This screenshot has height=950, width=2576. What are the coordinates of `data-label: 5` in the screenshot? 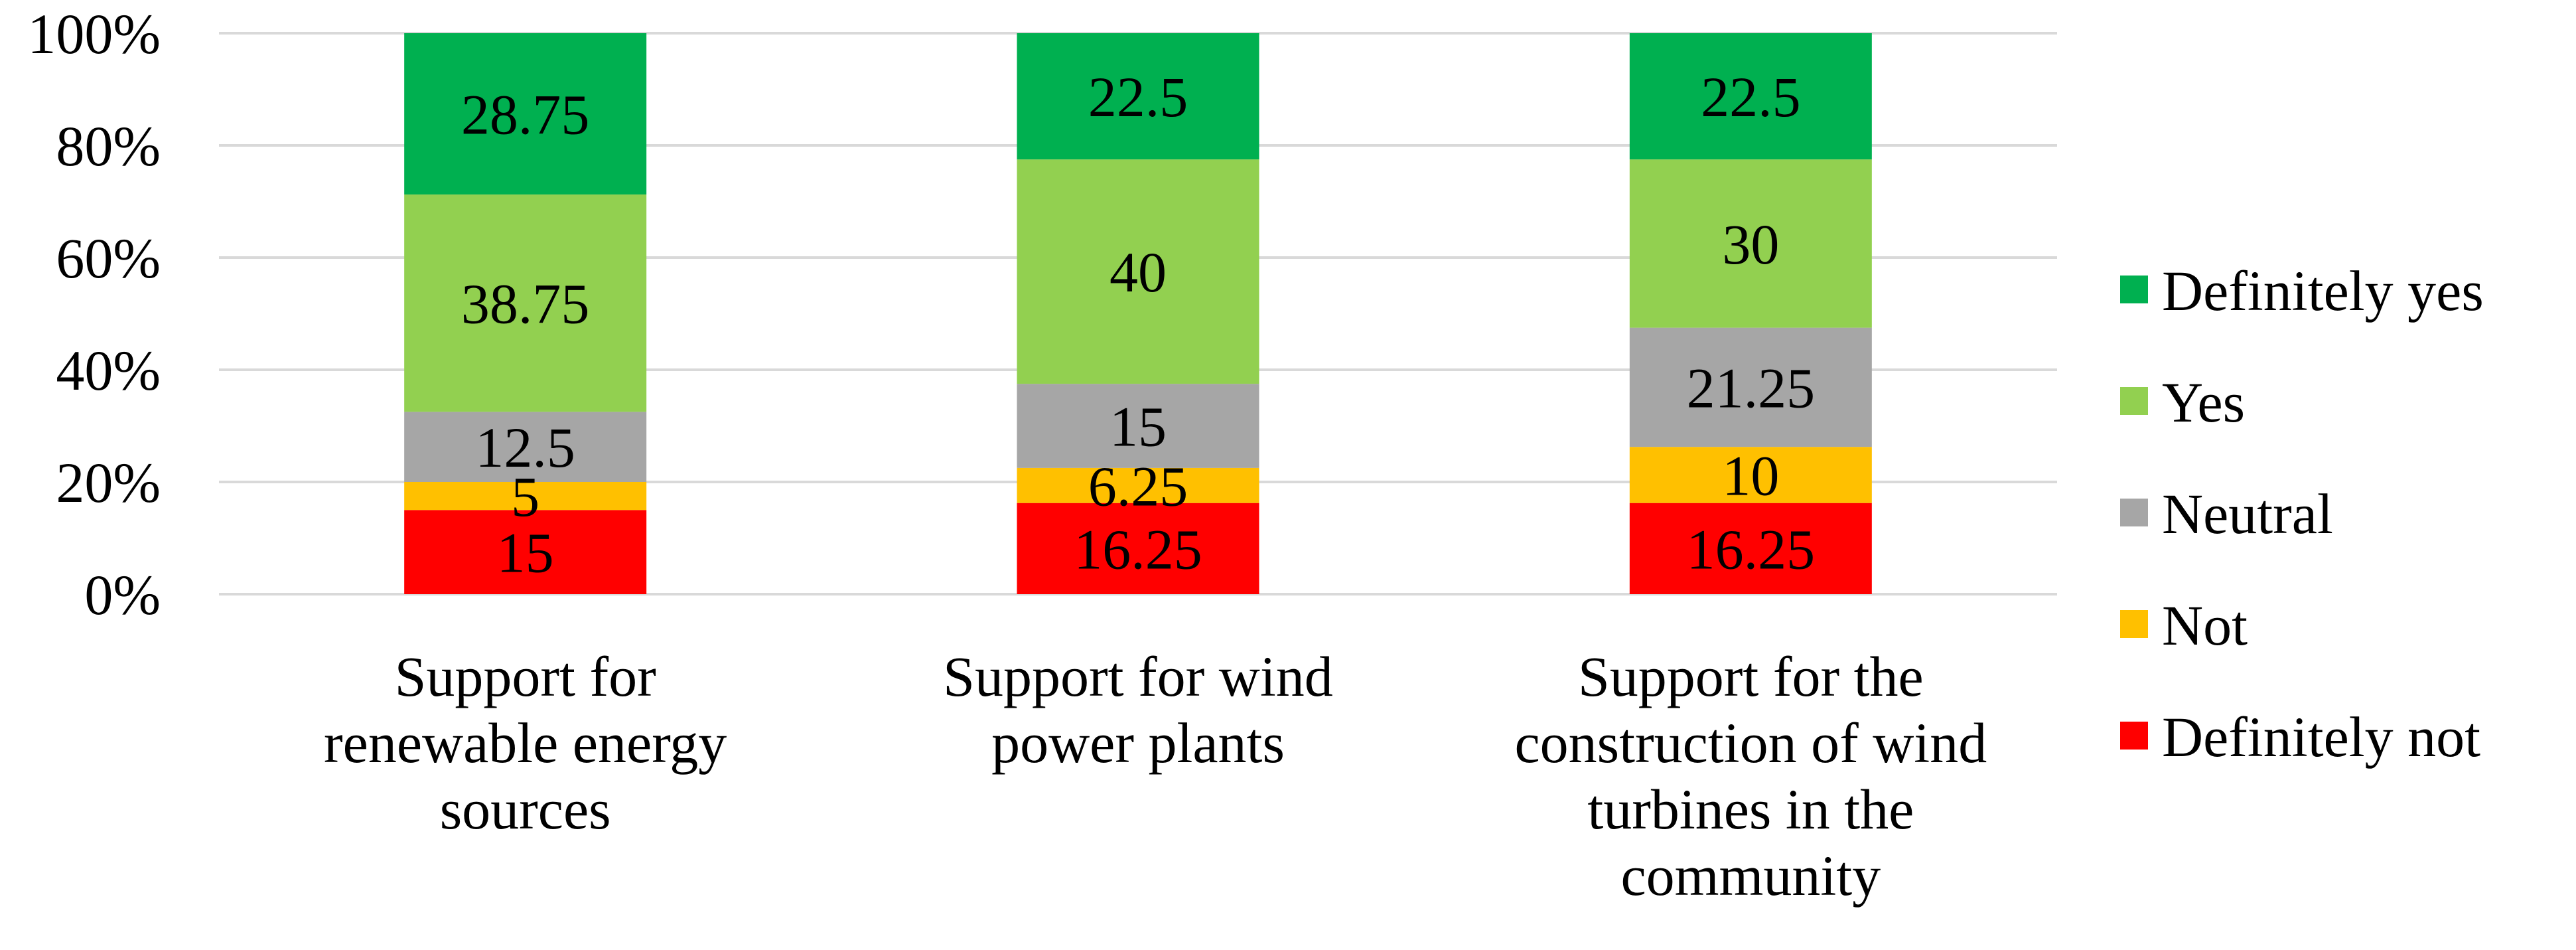 It's located at (525, 496).